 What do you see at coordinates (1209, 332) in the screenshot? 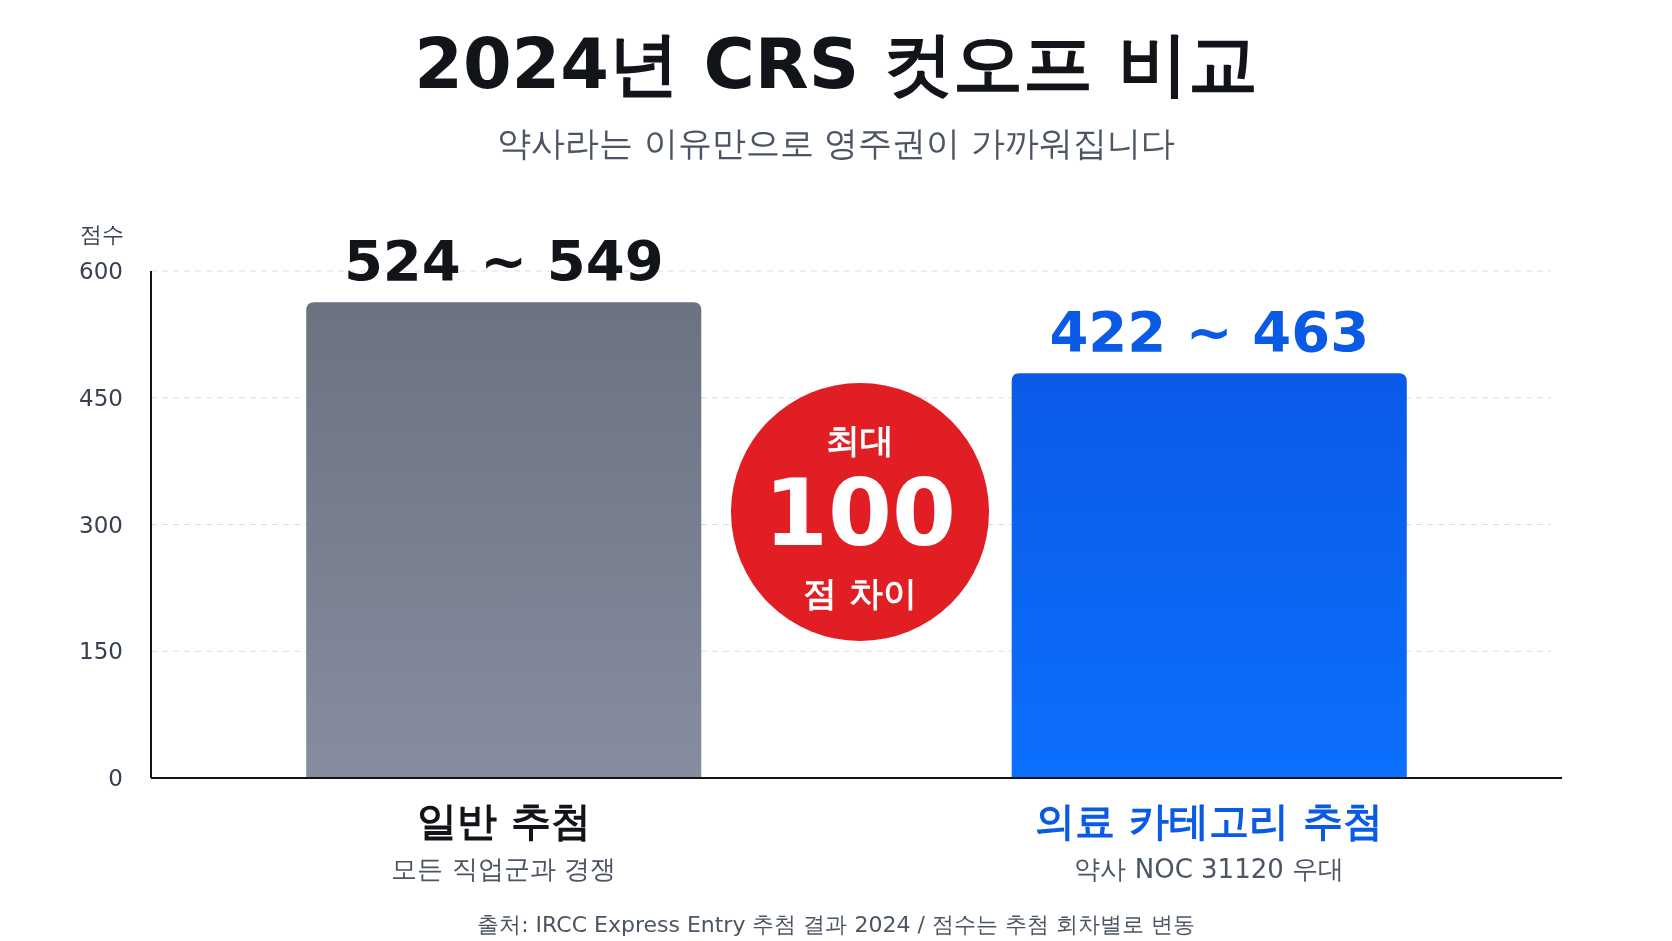
I see `annotation: 422 ~ 463` at bounding box center [1209, 332].